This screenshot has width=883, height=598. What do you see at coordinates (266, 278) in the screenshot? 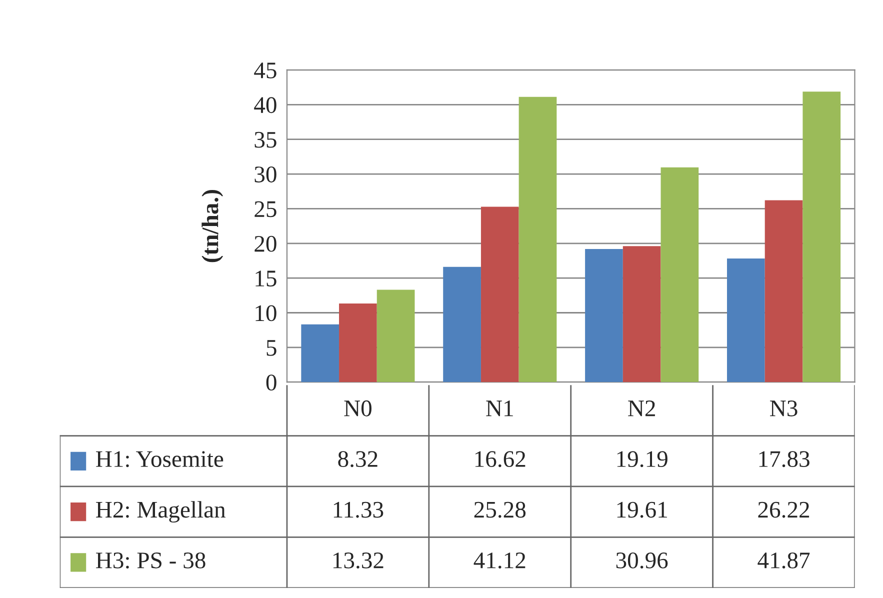
I see `y-tick-label: 15` at bounding box center [266, 278].